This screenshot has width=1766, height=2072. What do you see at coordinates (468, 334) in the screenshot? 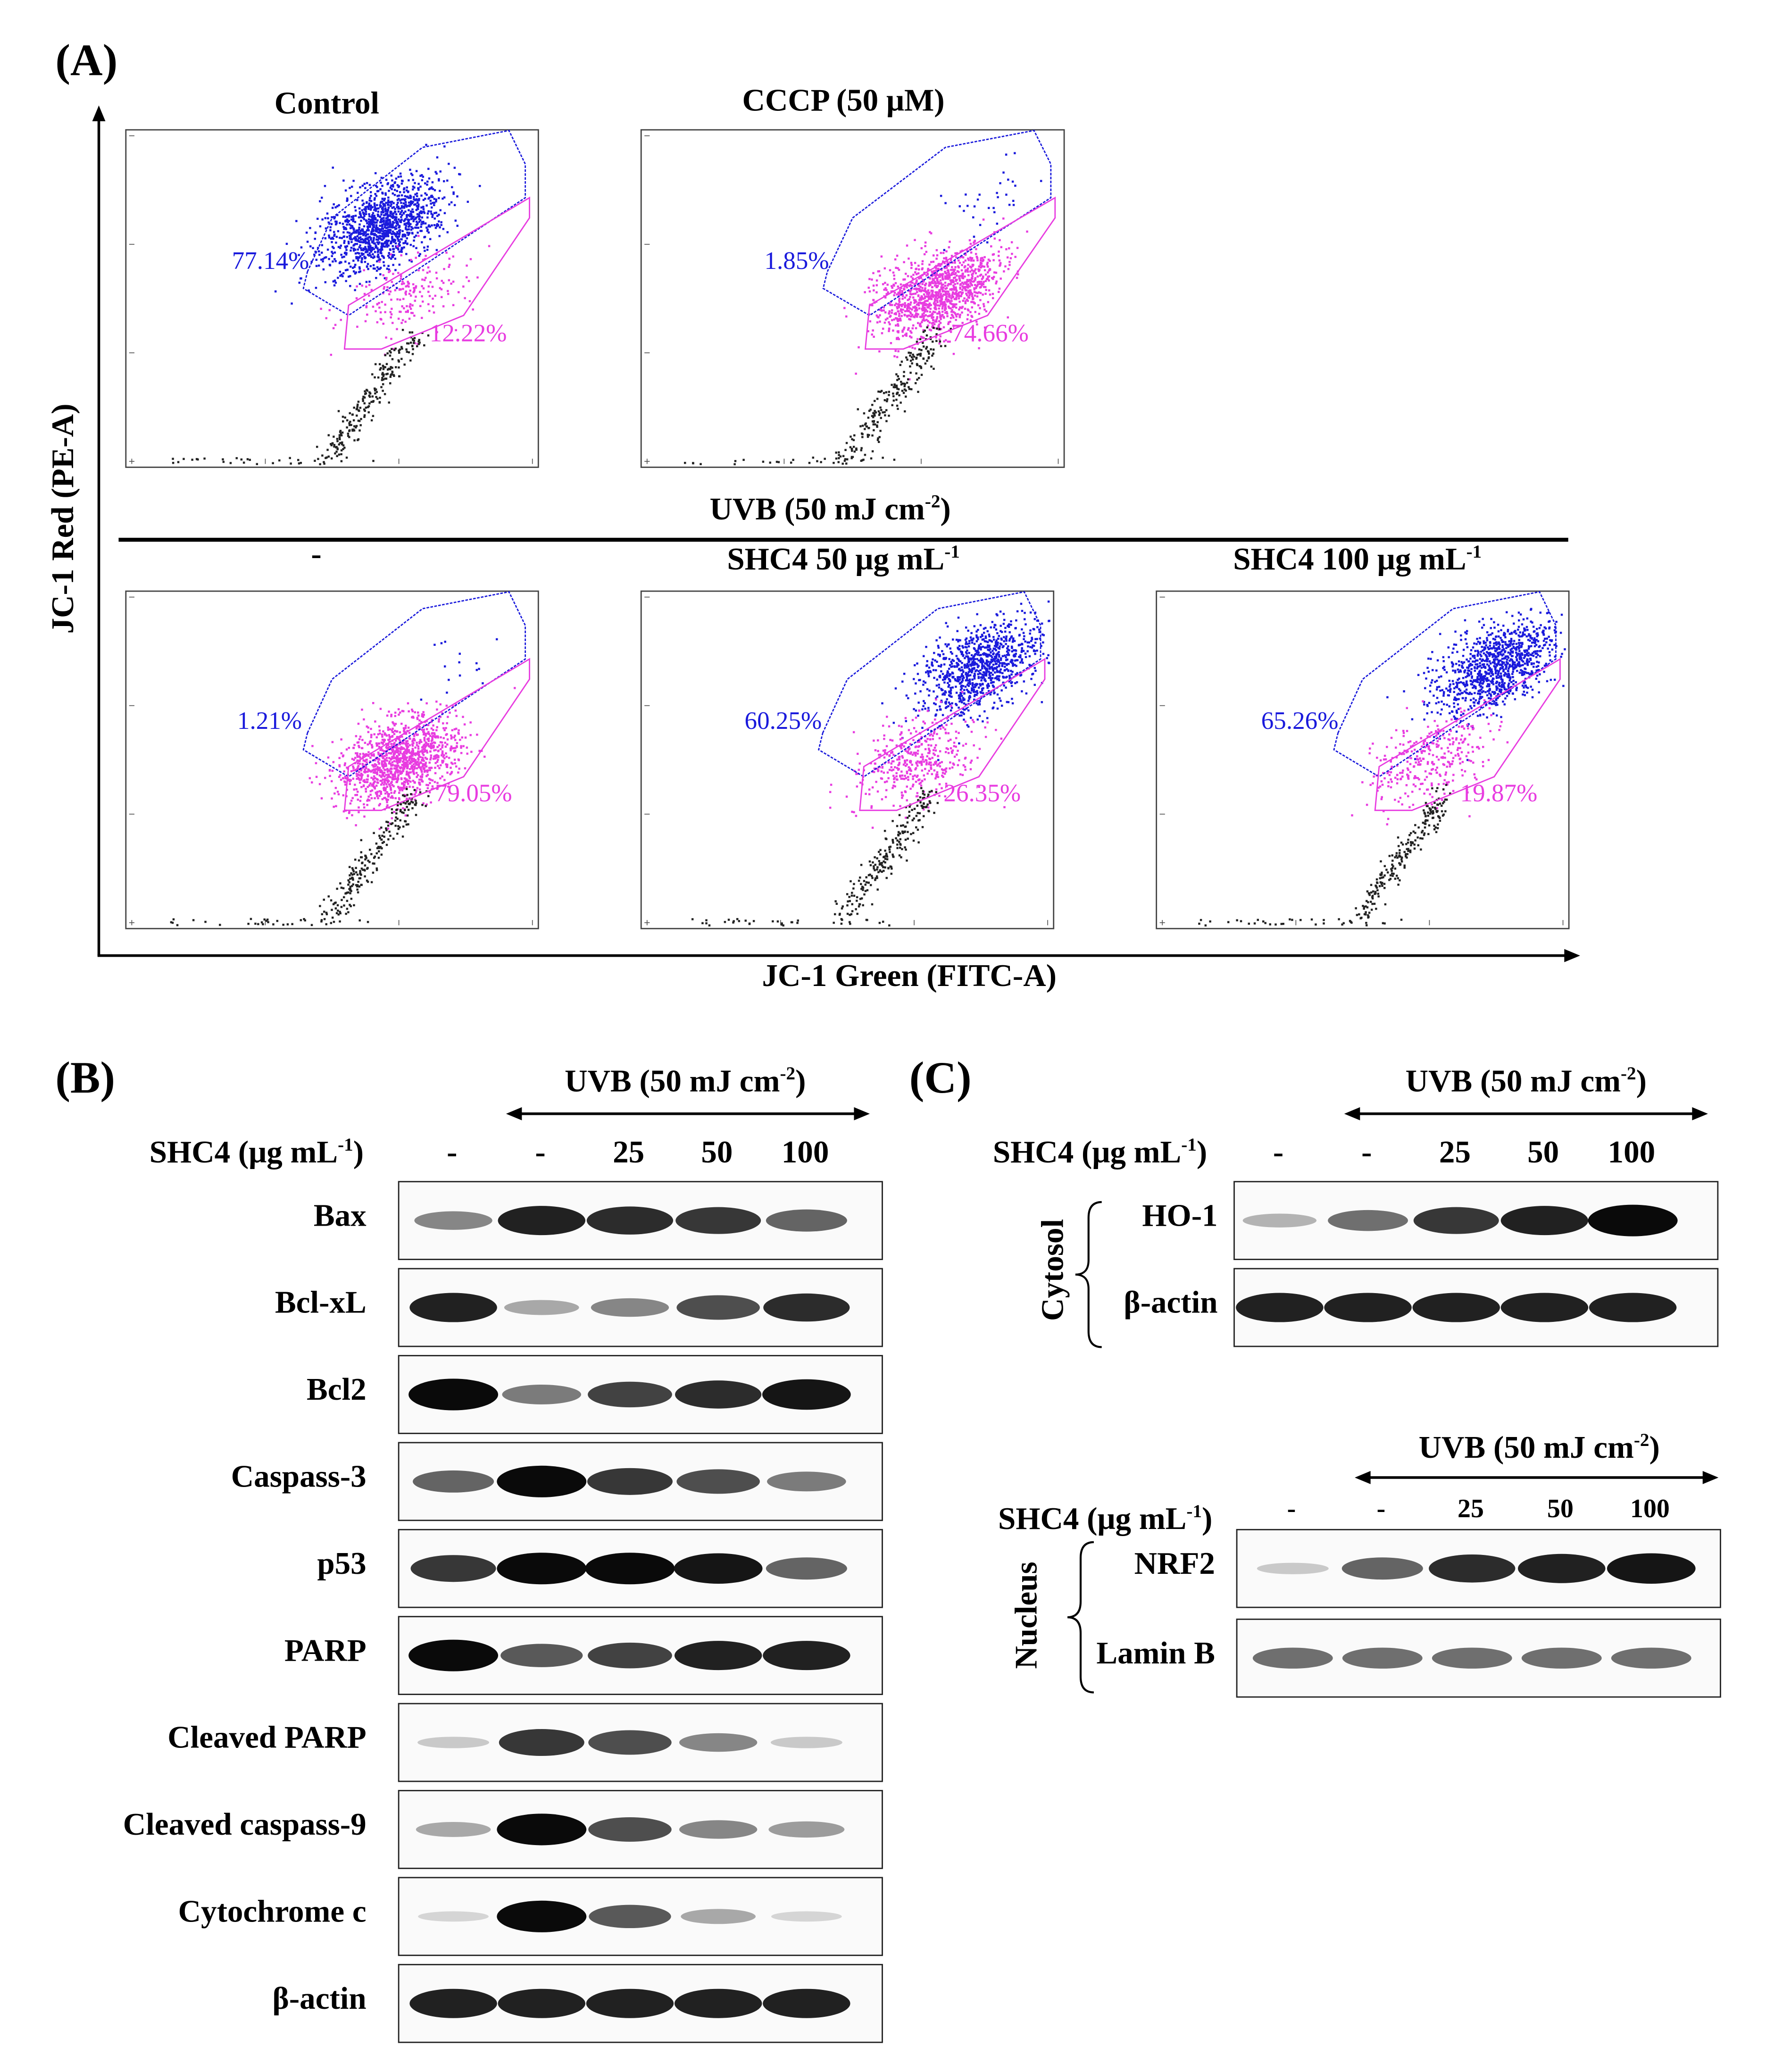
I see `plot0-pink-pct: 12.22%` at bounding box center [468, 334].